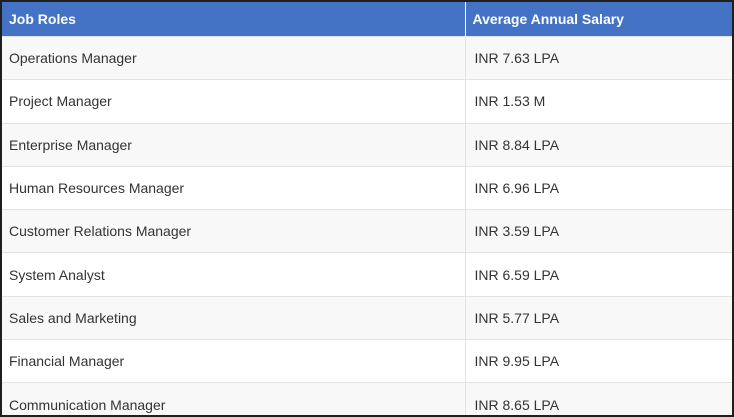  What do you see at coordinates (234, 317) in the screenshot?
I see `job-role-cell: Sales and Marketing` at bounding box center [234, 317].